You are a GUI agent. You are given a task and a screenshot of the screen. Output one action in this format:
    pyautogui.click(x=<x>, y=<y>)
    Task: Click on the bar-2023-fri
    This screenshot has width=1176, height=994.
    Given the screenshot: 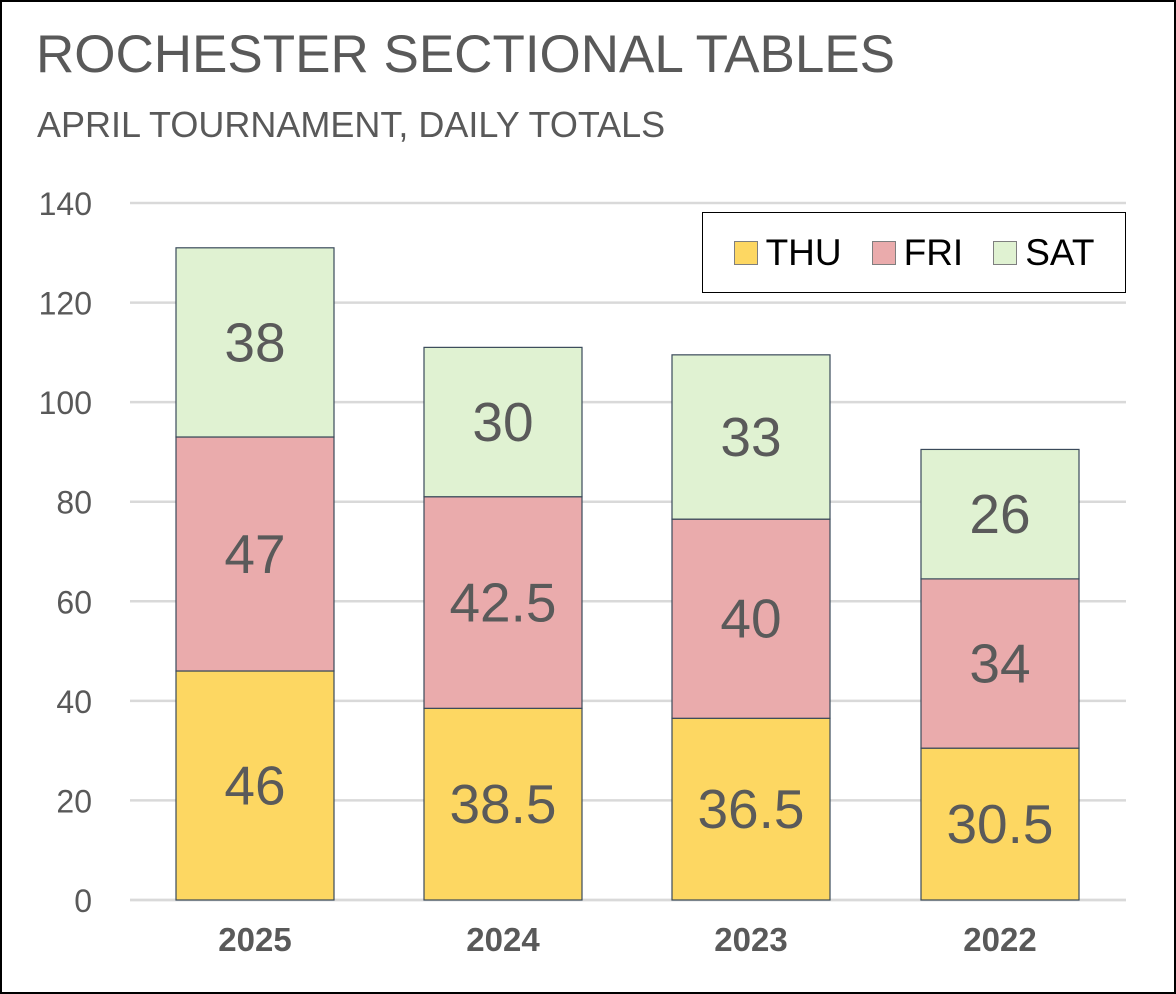 What is the action you would take?
    pyautogui.click(x=751, y=618)
    